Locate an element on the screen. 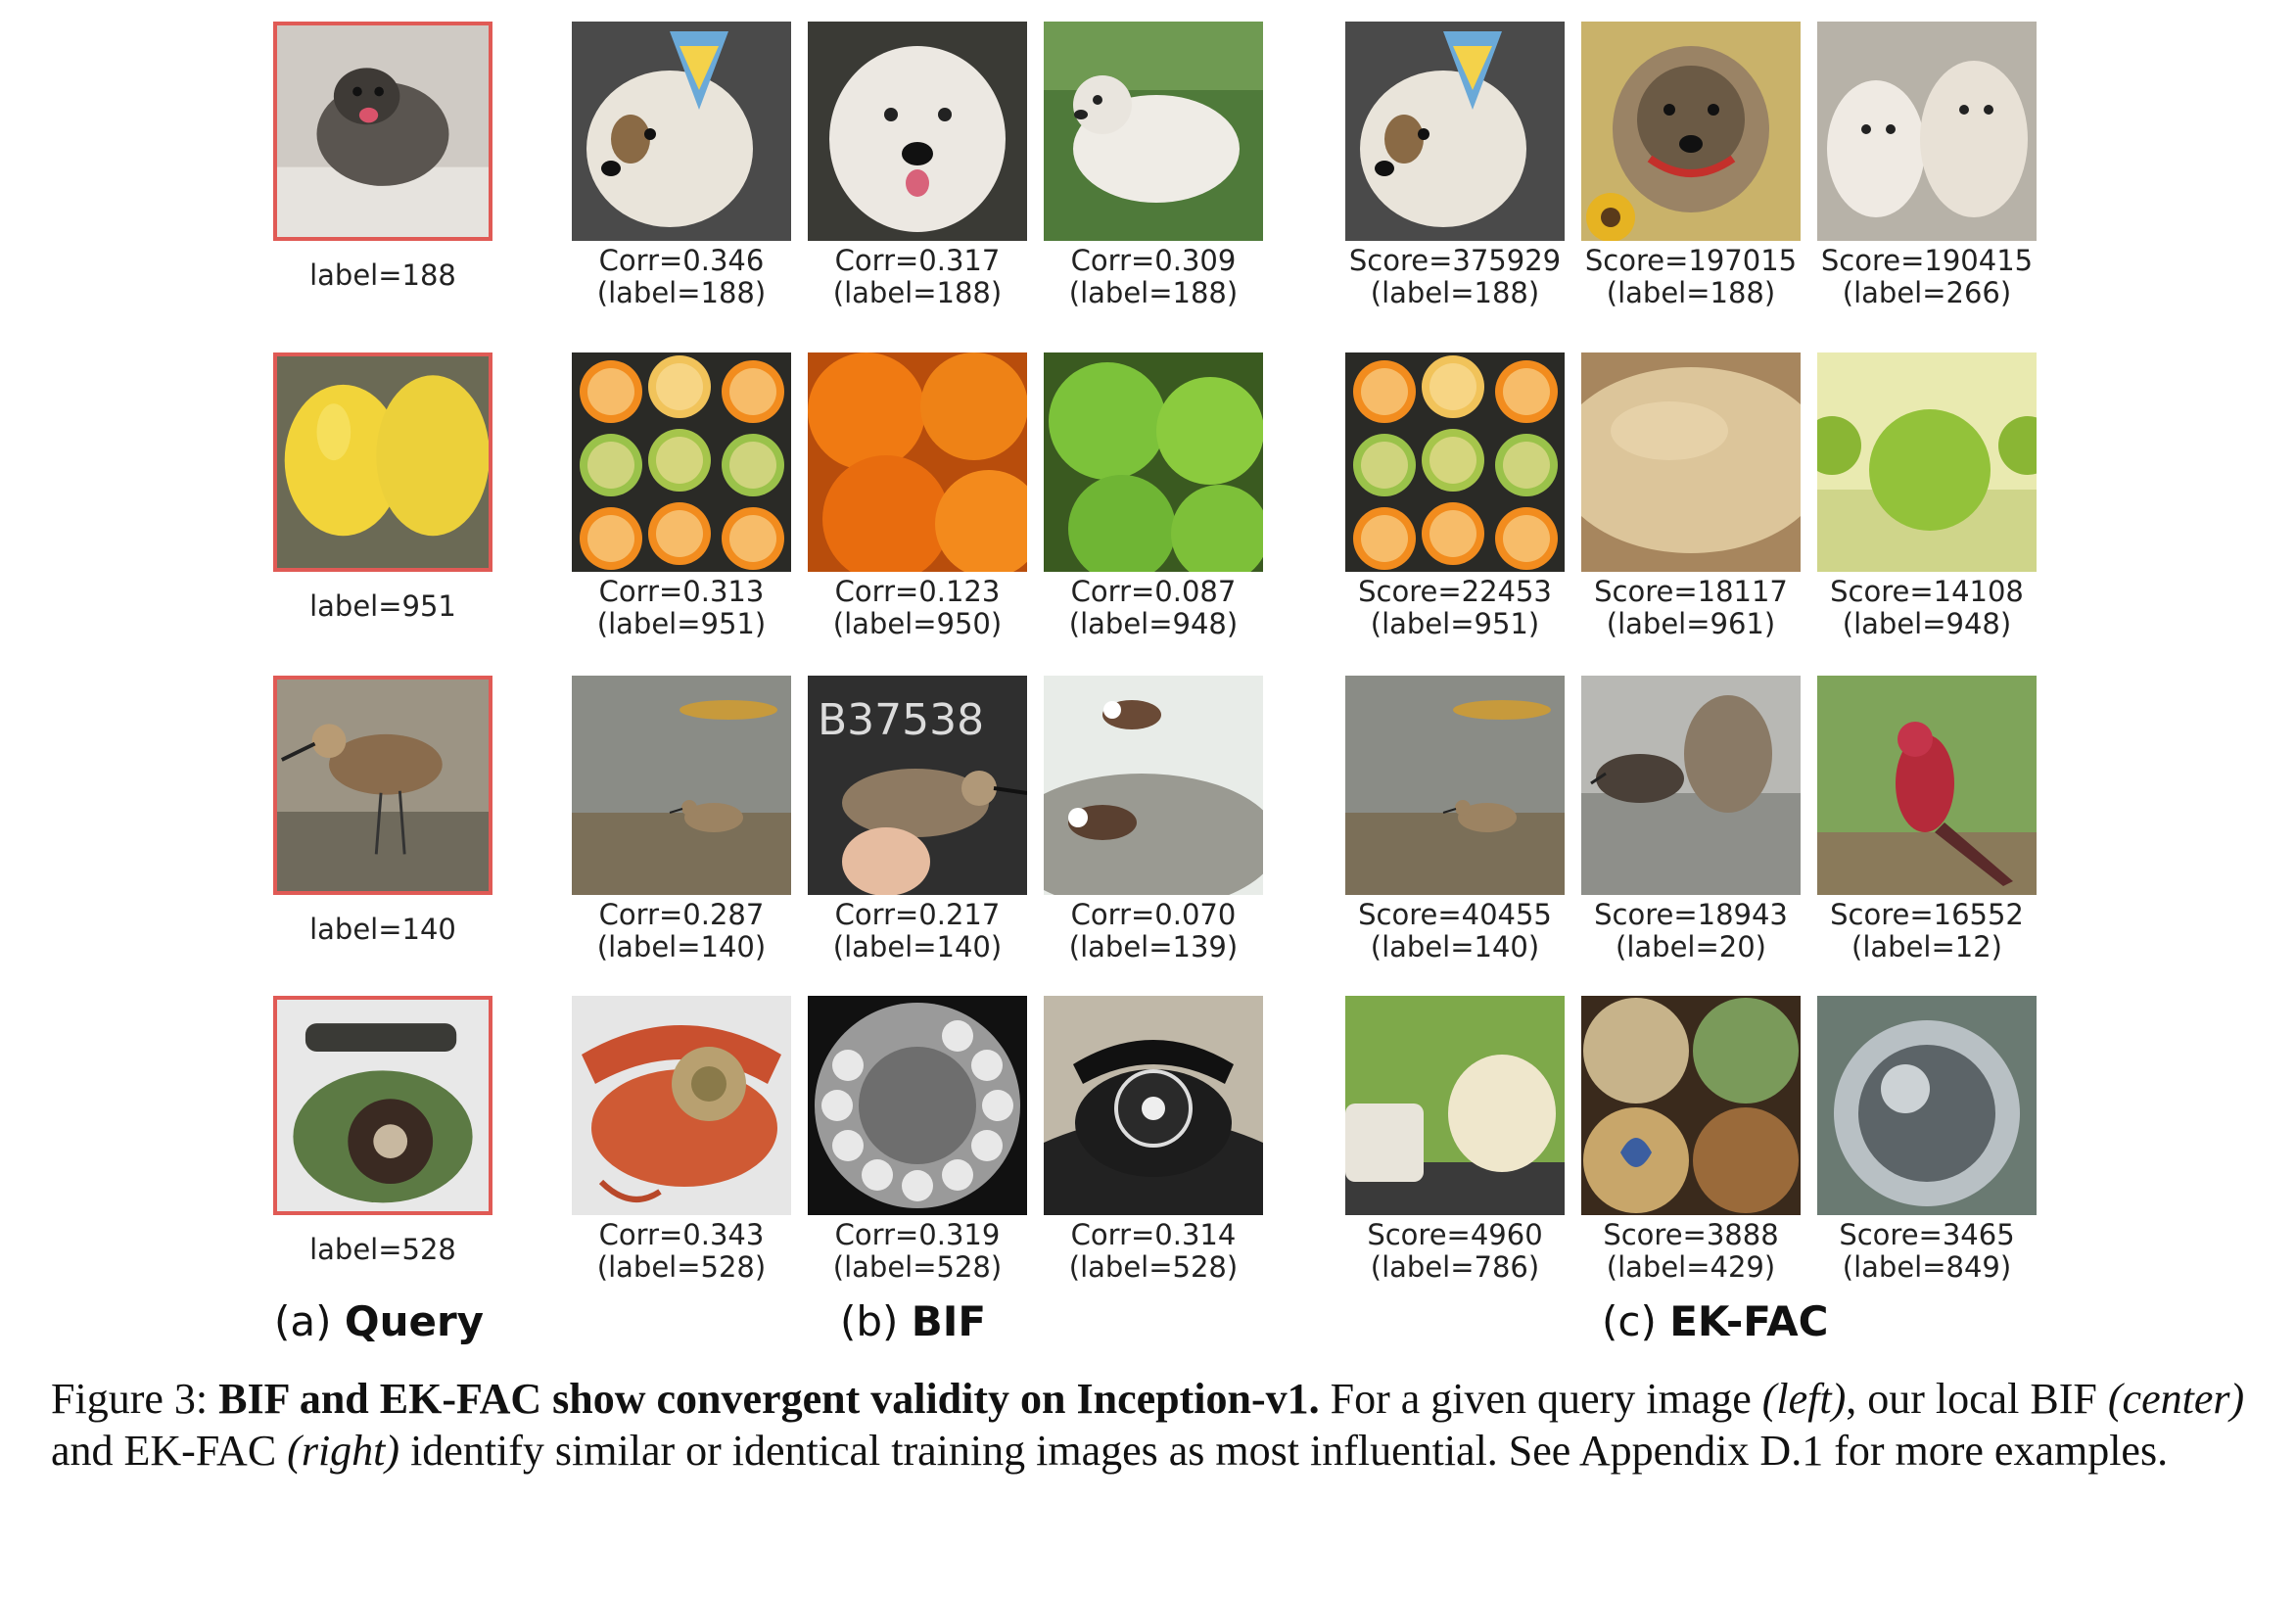  image-caption: Score=375929 (label=188) is located at coordinates (1454, 277).